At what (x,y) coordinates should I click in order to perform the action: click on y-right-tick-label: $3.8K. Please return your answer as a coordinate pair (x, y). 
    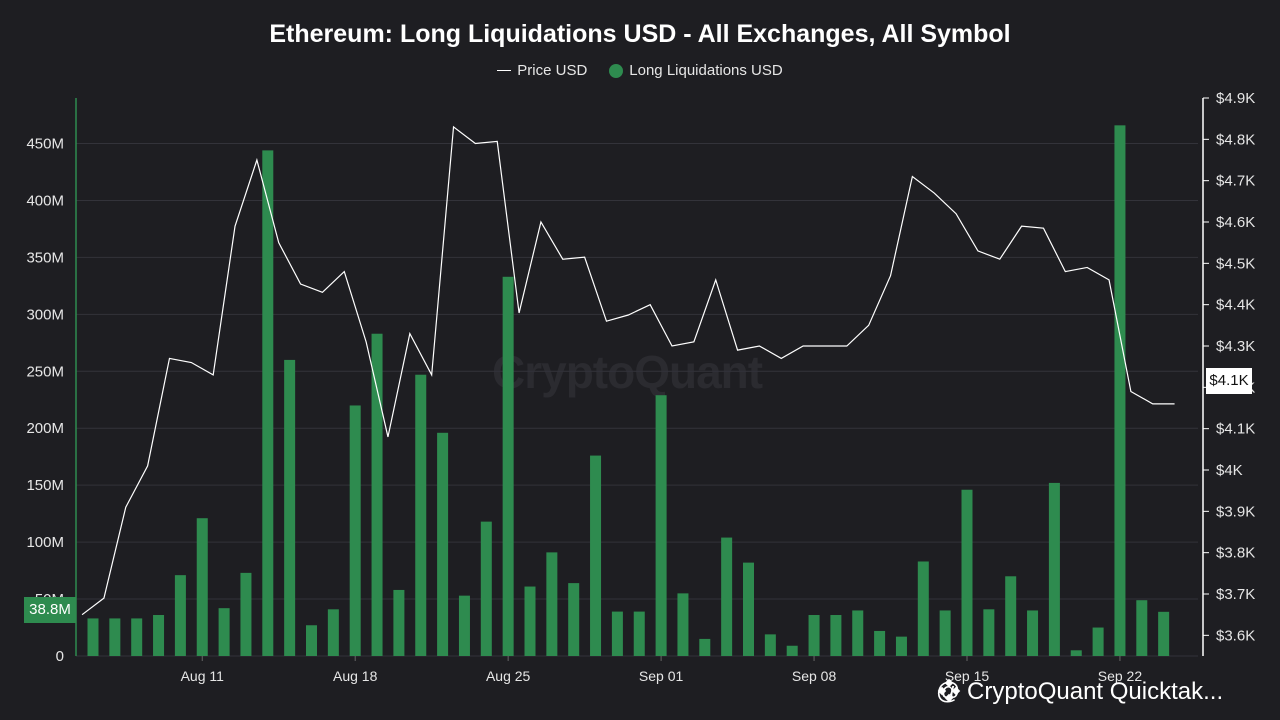
    Looking at the image, I should click on (1235, 553).